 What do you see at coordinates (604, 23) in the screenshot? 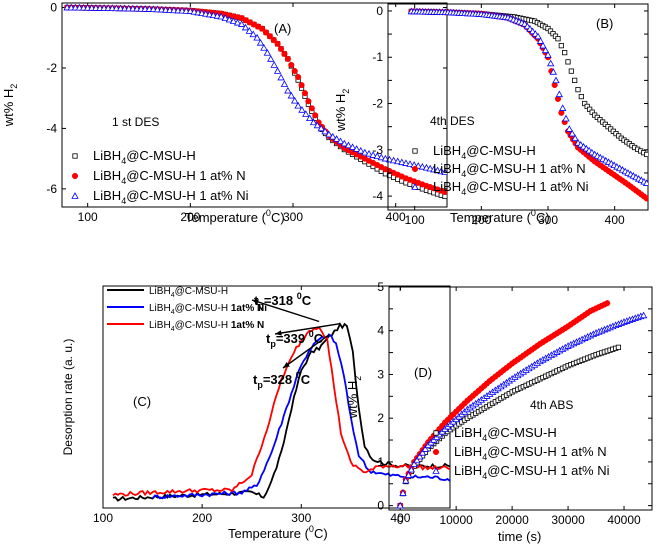
I see `panel-b-label: (B)` at bounding box center [604, 23].